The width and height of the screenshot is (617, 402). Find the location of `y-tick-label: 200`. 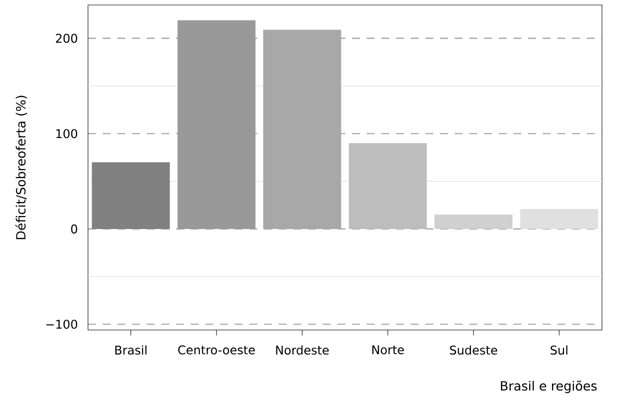

y-tick-label: 200 is located at coordinates (67, 38).